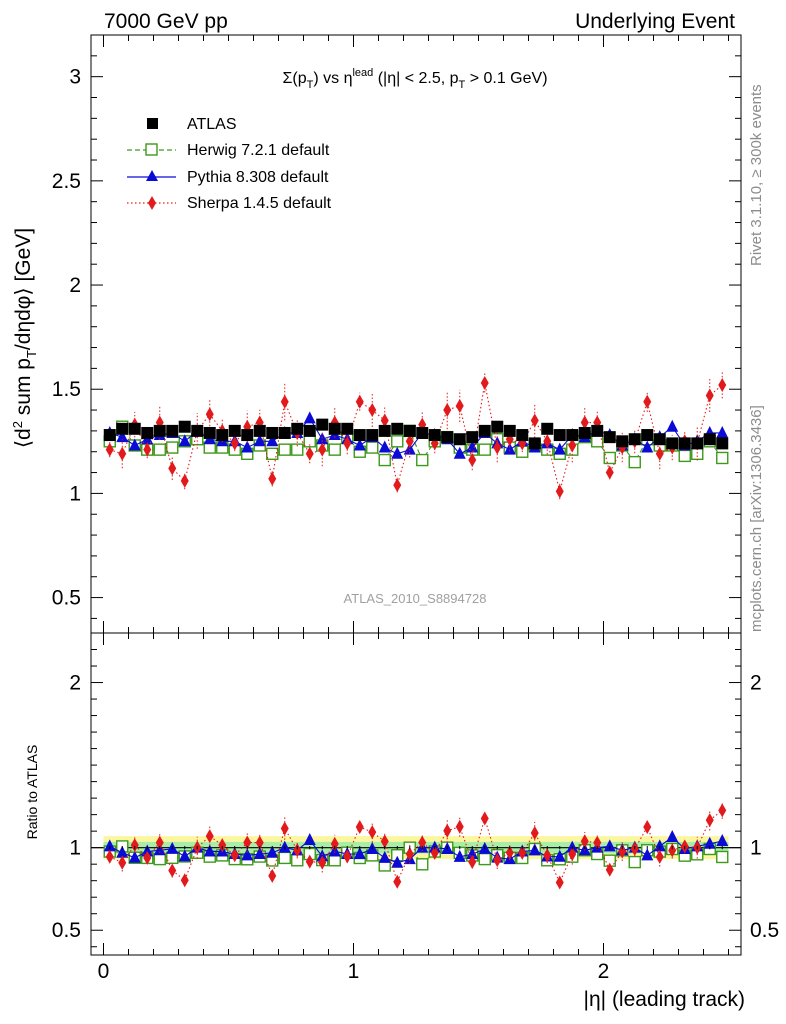  Describe the element at coordinates (66, 338) in the screenshot. I see `main-y-tick-labels: 0.5 1 1.5 2 2.5 3` at that location.